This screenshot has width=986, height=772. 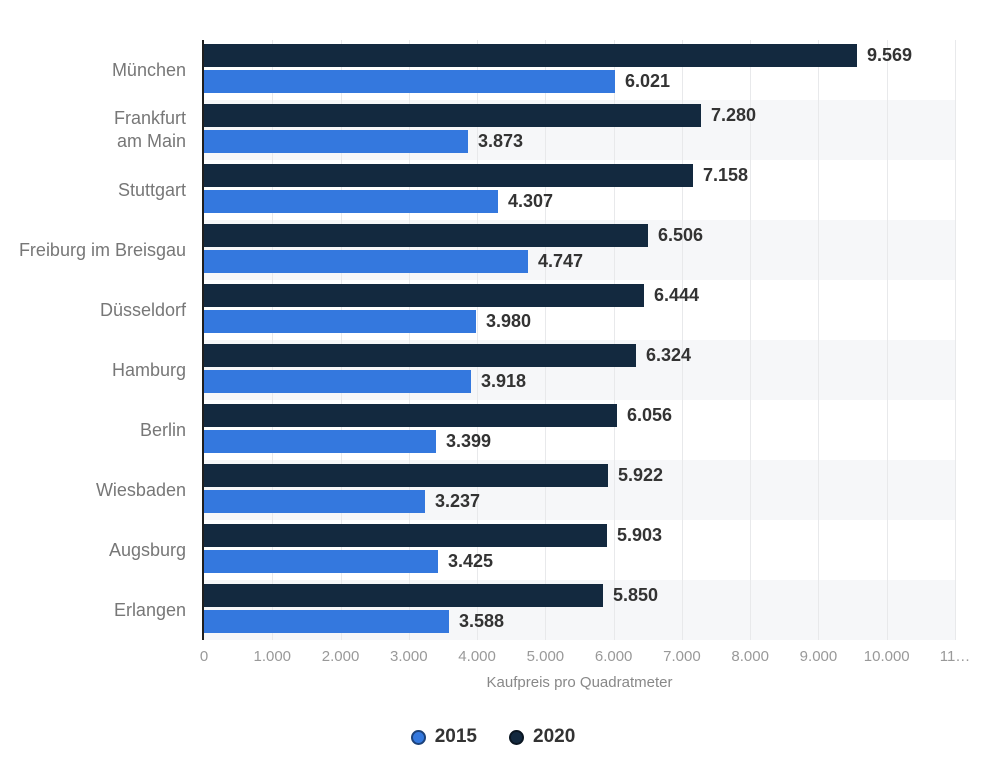 I want to click on value-label: 3.237, so click(x=458, y=501).